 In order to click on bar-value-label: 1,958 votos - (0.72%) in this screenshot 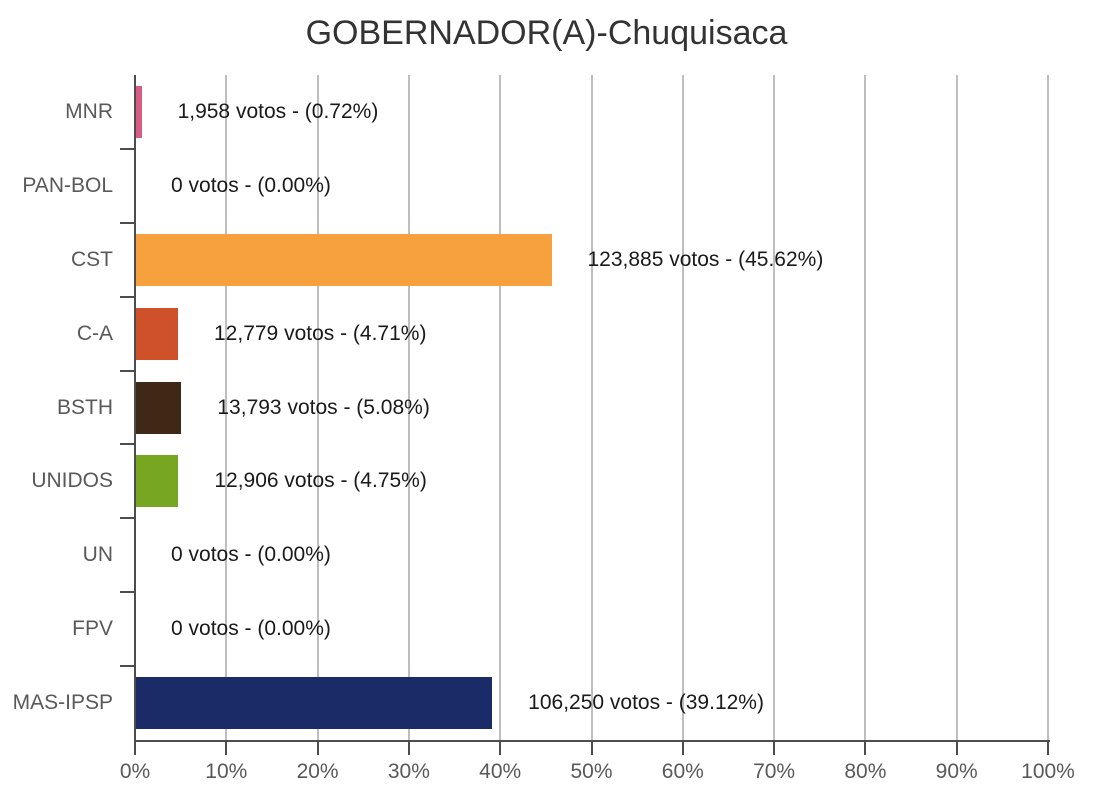, I will do `click(278, 111)`.